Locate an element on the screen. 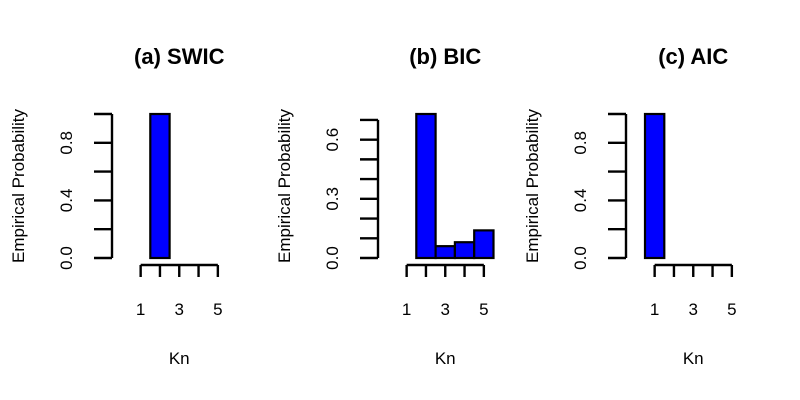 This screenshot has height=400, width=800. chart-title: (b) BIC is located at coordinates (445, 56).